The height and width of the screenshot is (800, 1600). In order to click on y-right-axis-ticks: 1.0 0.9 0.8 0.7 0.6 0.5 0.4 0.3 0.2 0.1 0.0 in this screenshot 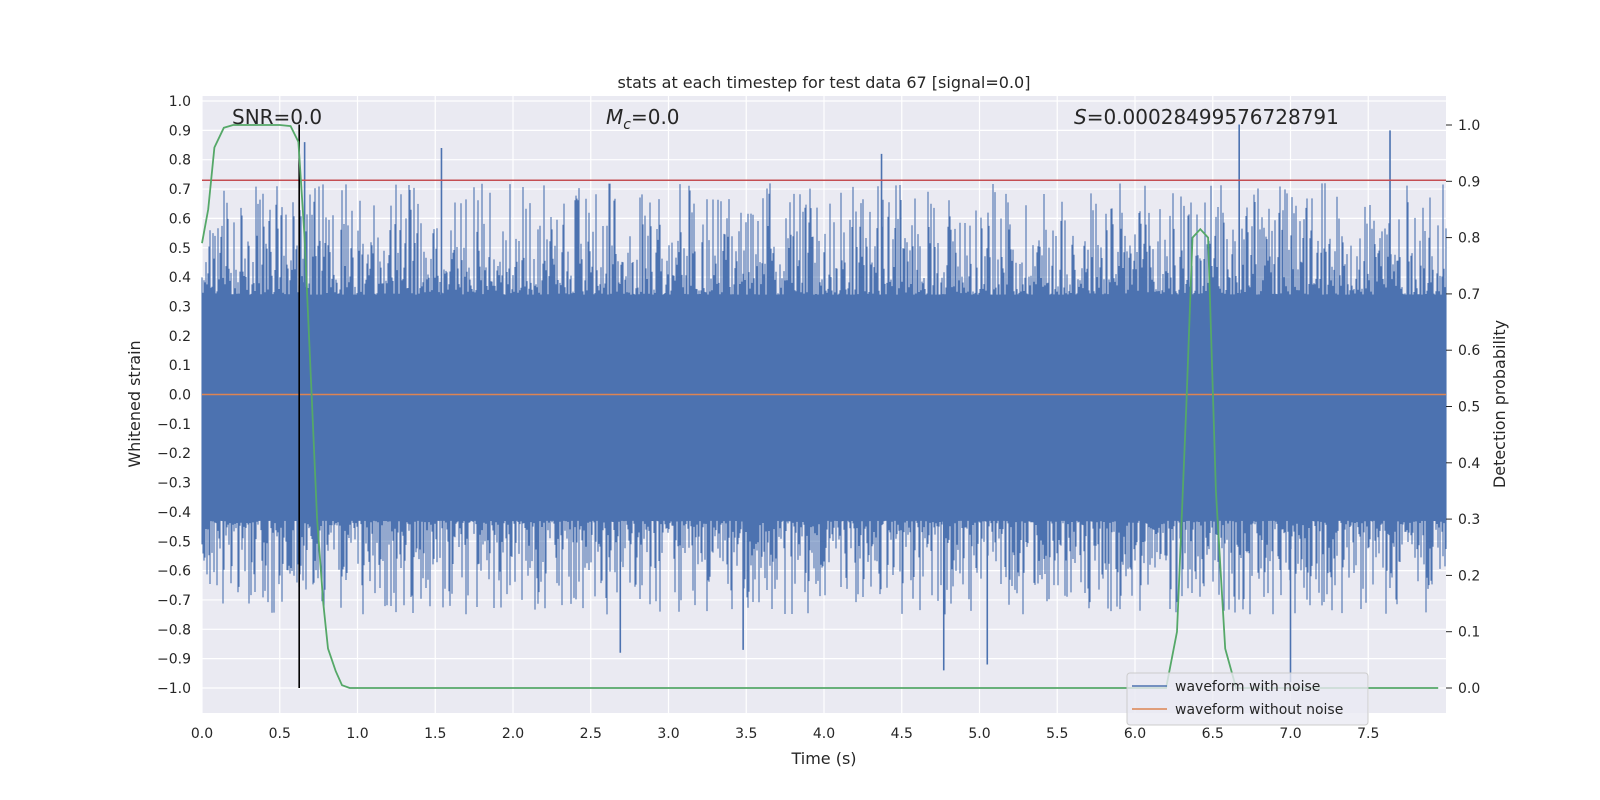, I will do `click(1463, 407)`.